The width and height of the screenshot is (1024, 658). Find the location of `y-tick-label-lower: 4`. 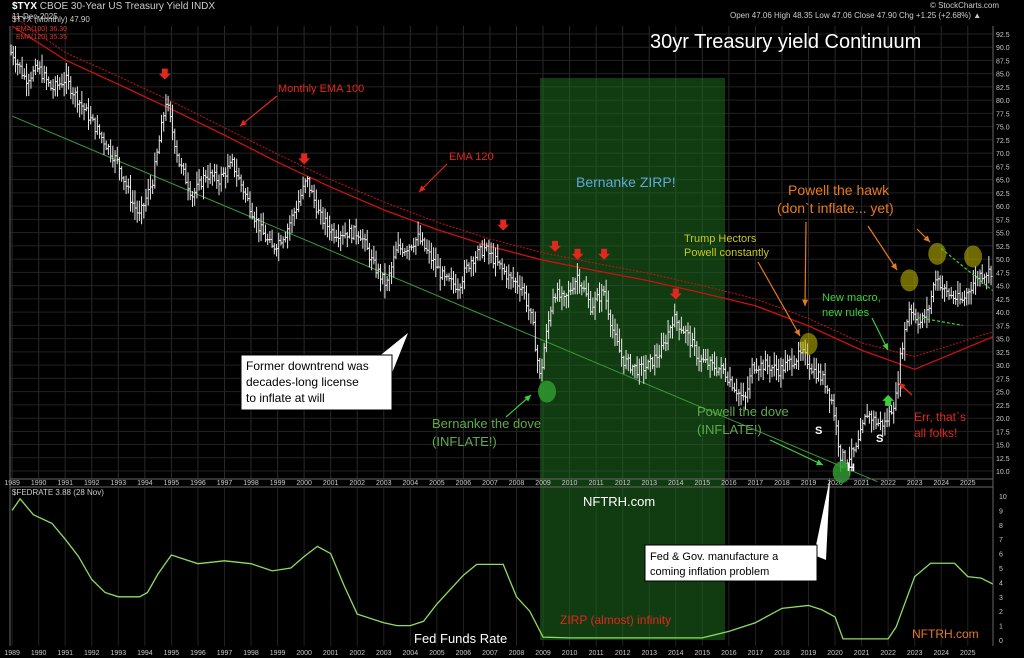

y-tick-label-lower: 4 is located at coordinates (1001, 583).